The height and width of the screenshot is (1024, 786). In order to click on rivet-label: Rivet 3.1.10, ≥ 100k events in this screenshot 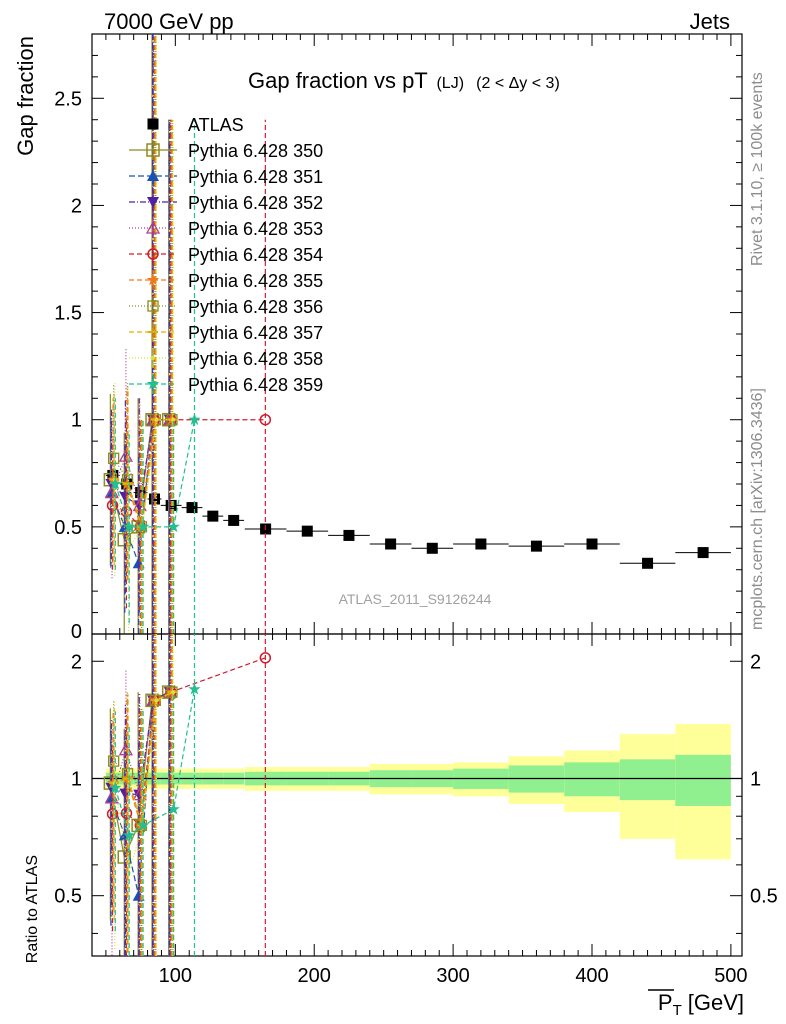, I will do `click(757, 169)`.